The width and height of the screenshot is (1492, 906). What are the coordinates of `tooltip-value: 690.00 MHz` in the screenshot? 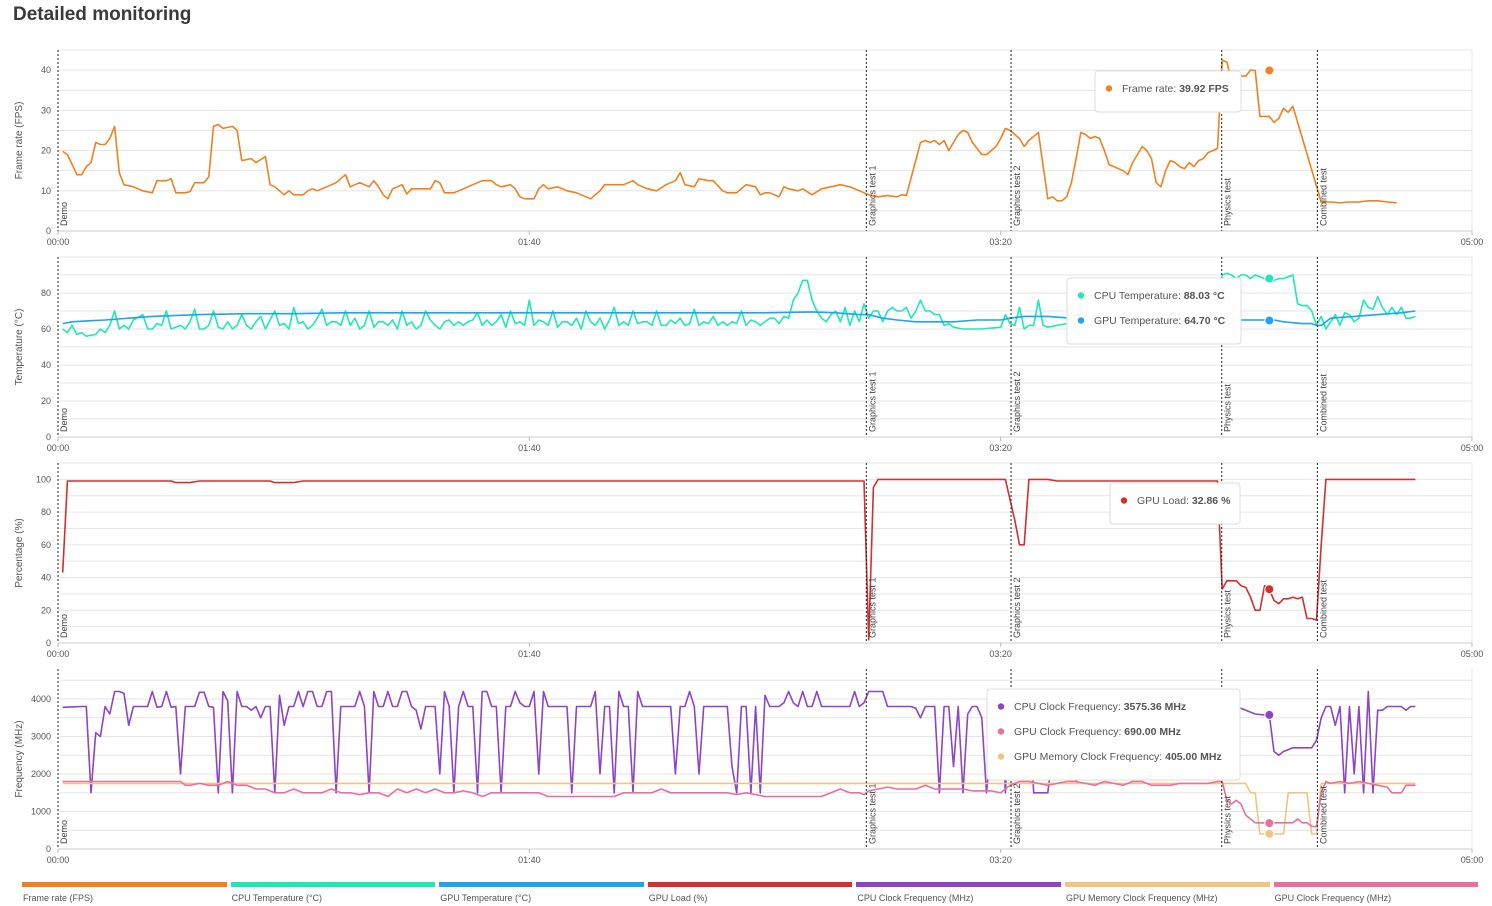 It's located at (1152, 732).